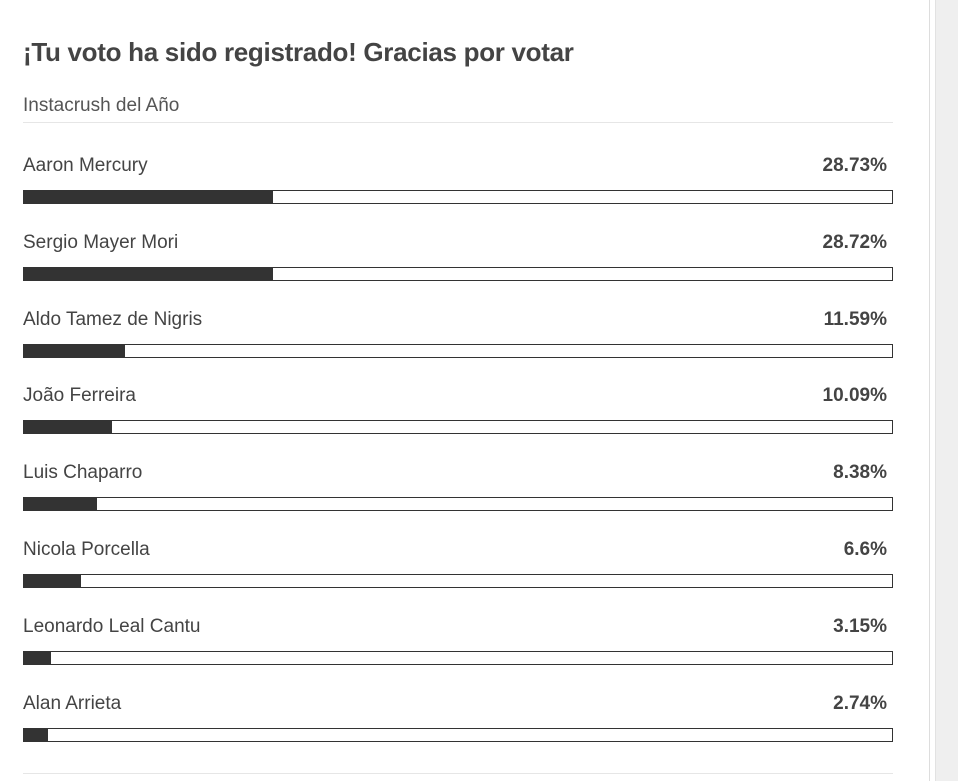  Describe the element at coordinates (458, 109) in the screenshot. I see `poll-subtitle: Instacrush del Año` at that location.